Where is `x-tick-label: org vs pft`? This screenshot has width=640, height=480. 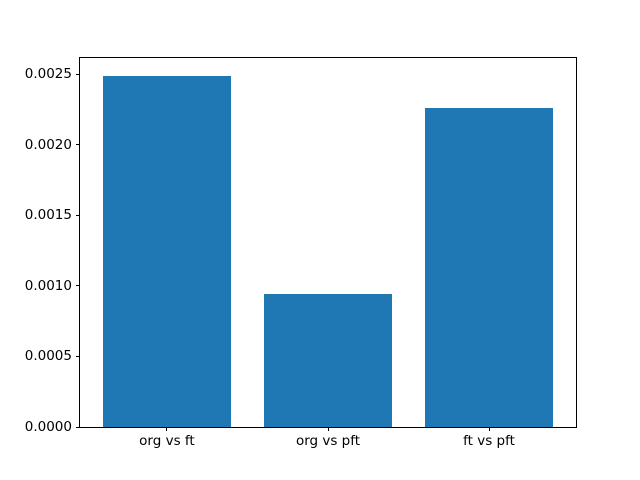 x-tick-label: org vs pft is located at coordinates (328, 441).